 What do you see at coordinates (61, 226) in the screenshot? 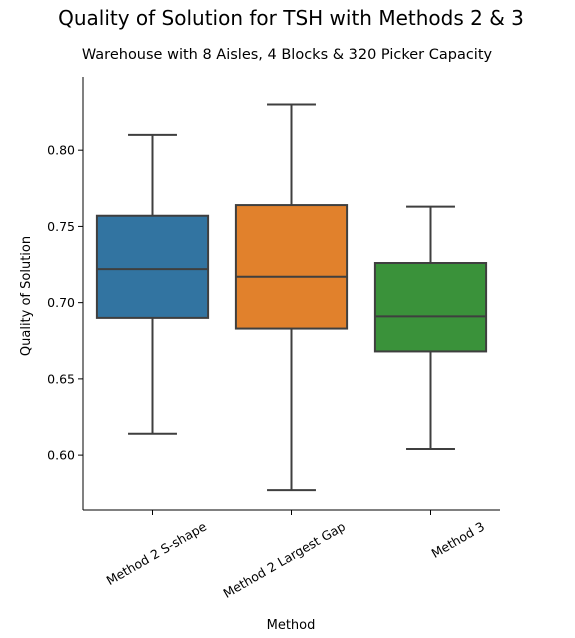
I see `y-tick-label: 0.75` at bounding box center [61, 226].